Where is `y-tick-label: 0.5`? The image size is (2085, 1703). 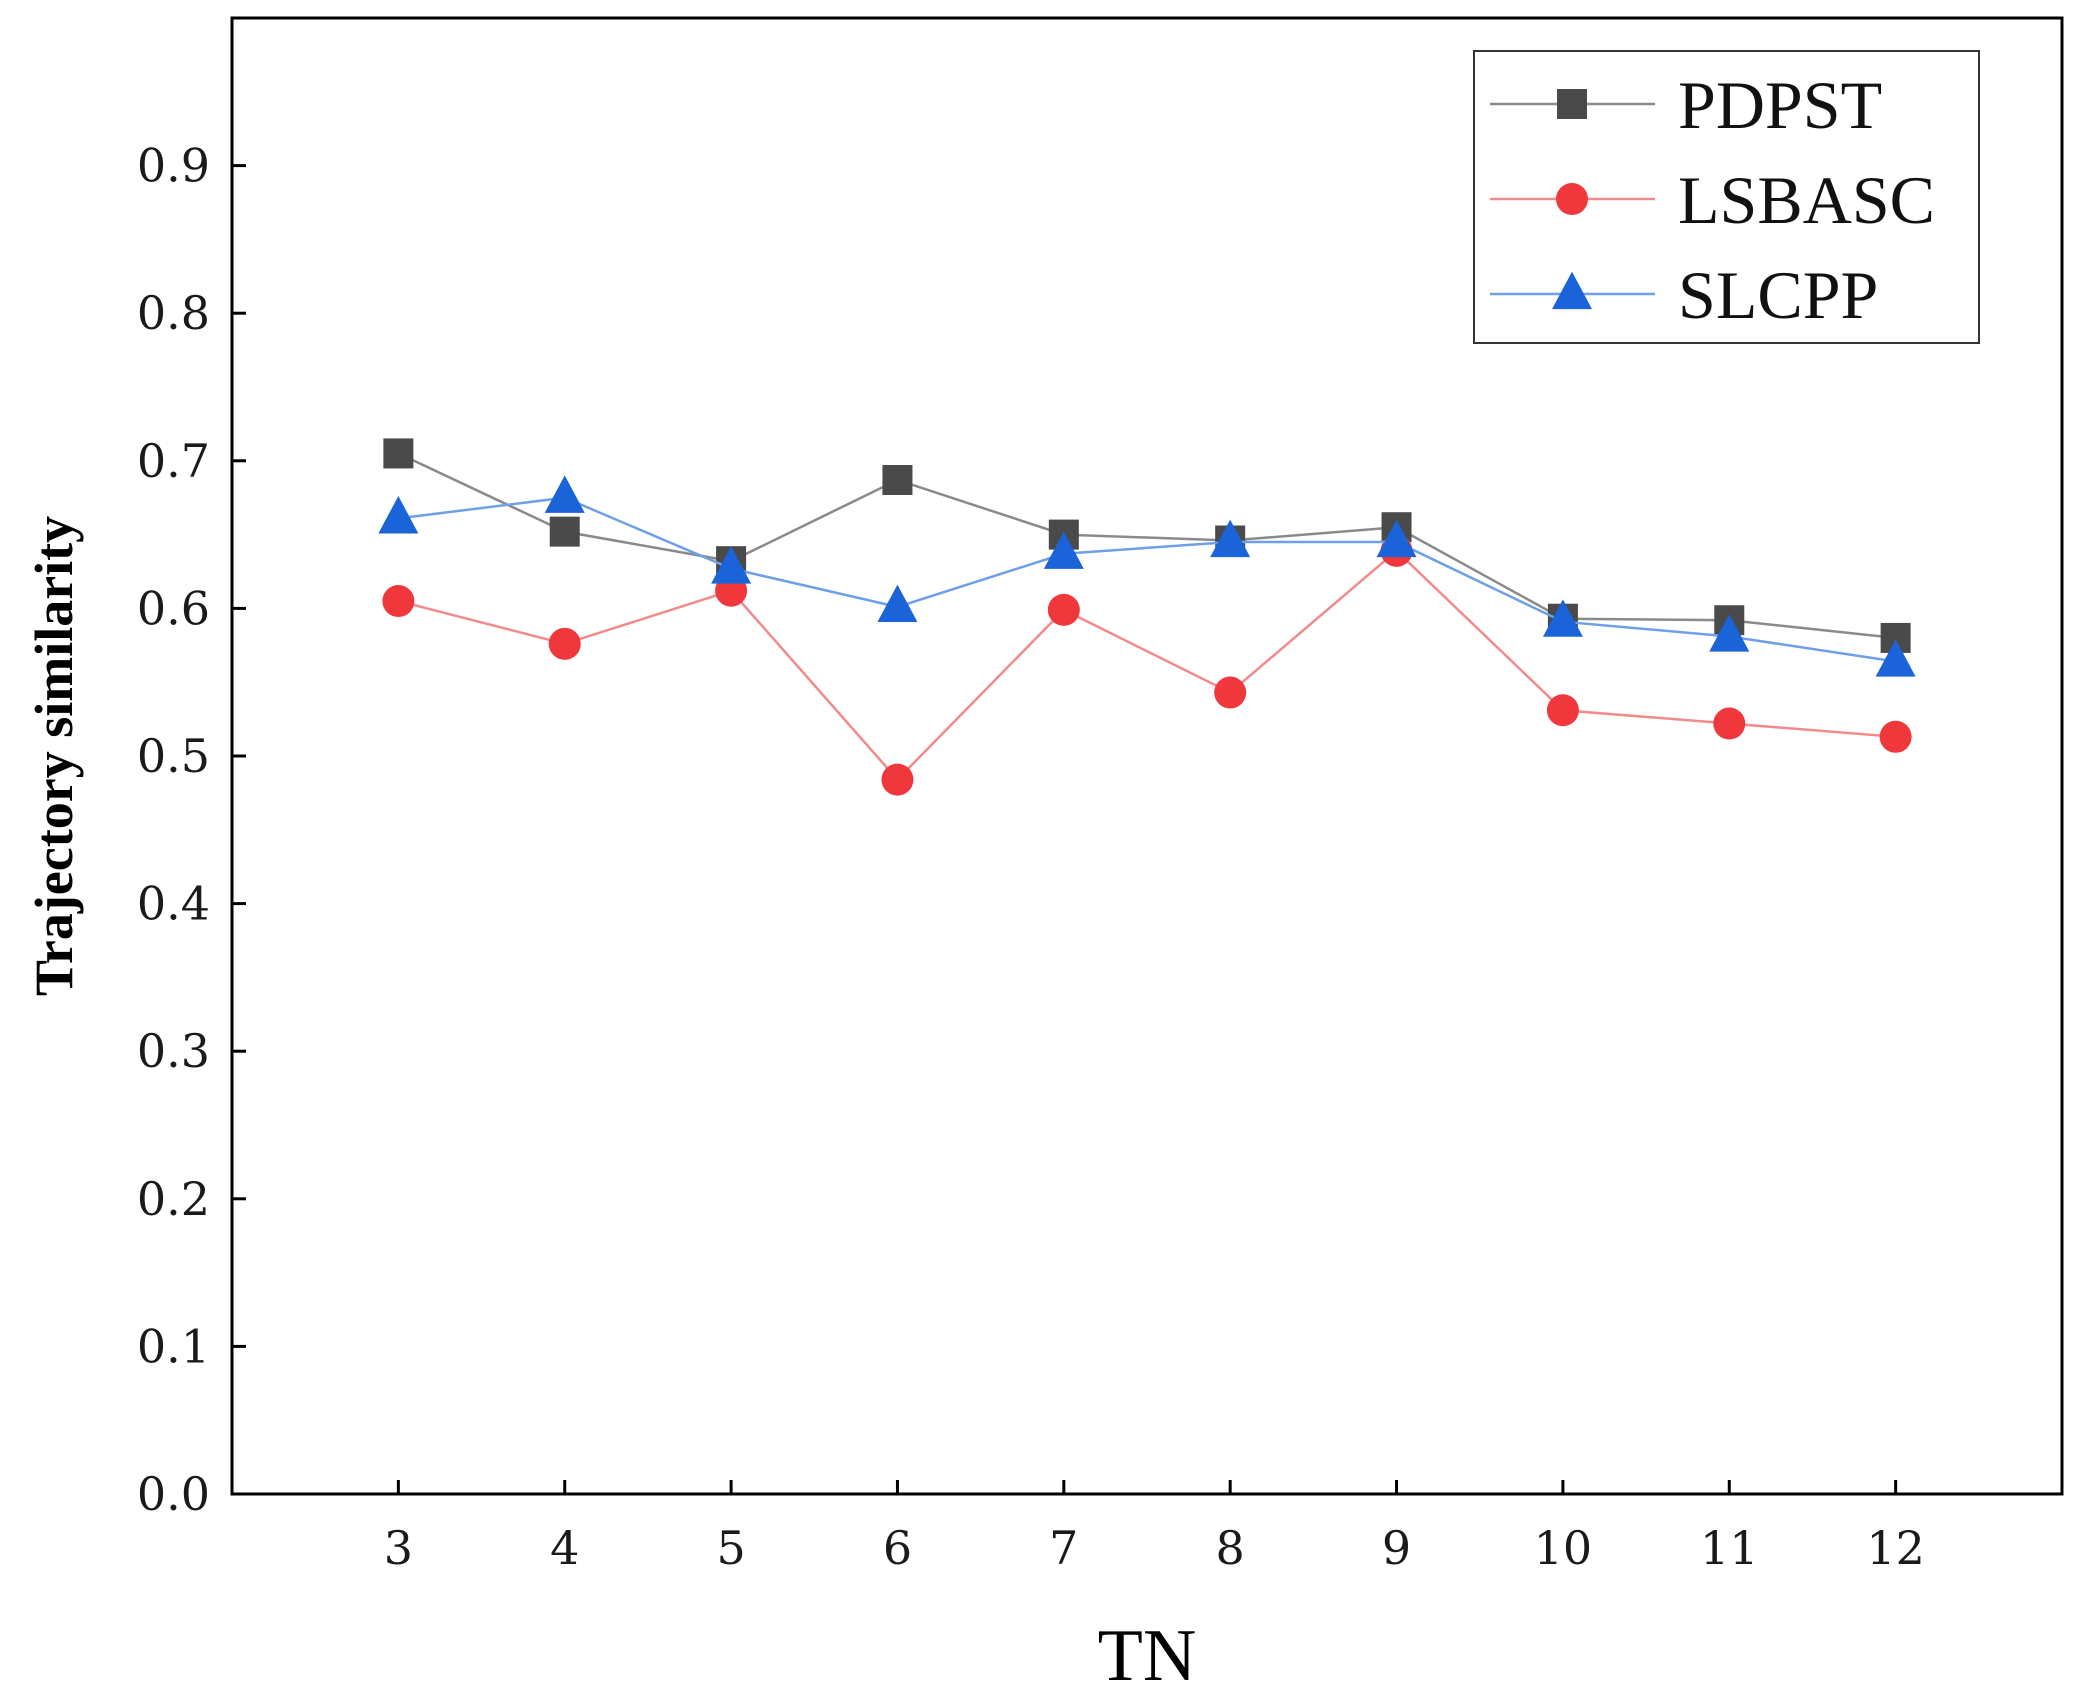
y-tick-label: 0.5 is located at coordinates (173, 756).